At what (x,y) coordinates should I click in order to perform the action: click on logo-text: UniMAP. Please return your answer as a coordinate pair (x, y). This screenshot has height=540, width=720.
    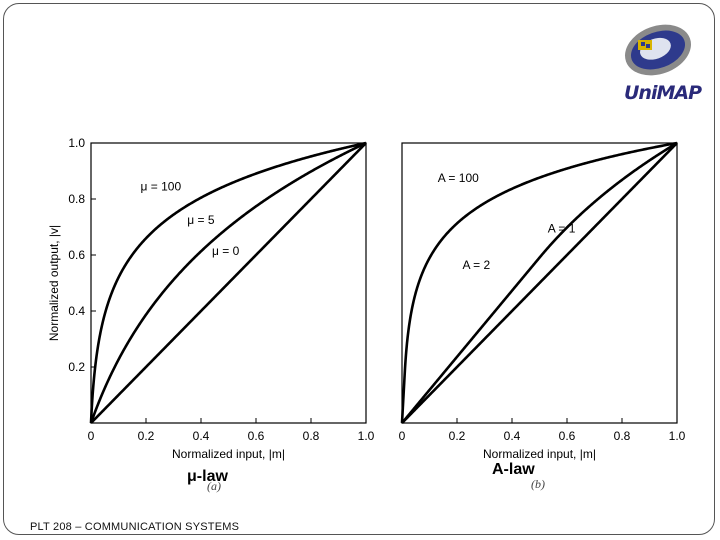
    Looking at the image, I should click on (663, 93).